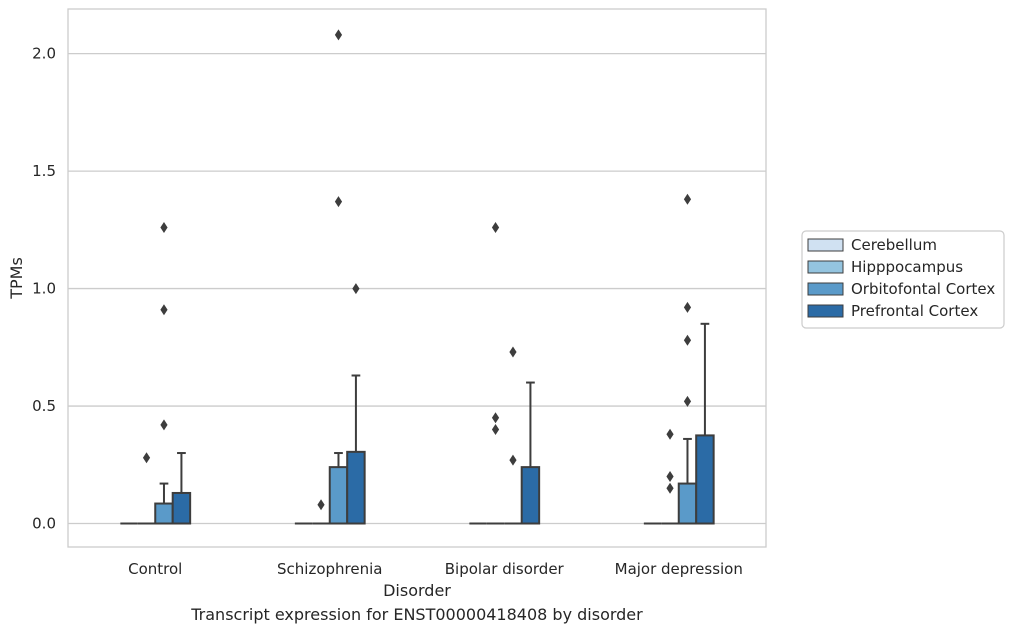 This screenshot has width=1014, height=634. Describe the element at coordinates (417, 590) in the screenshot. I see `x-axis-title: Disorder` at that location.